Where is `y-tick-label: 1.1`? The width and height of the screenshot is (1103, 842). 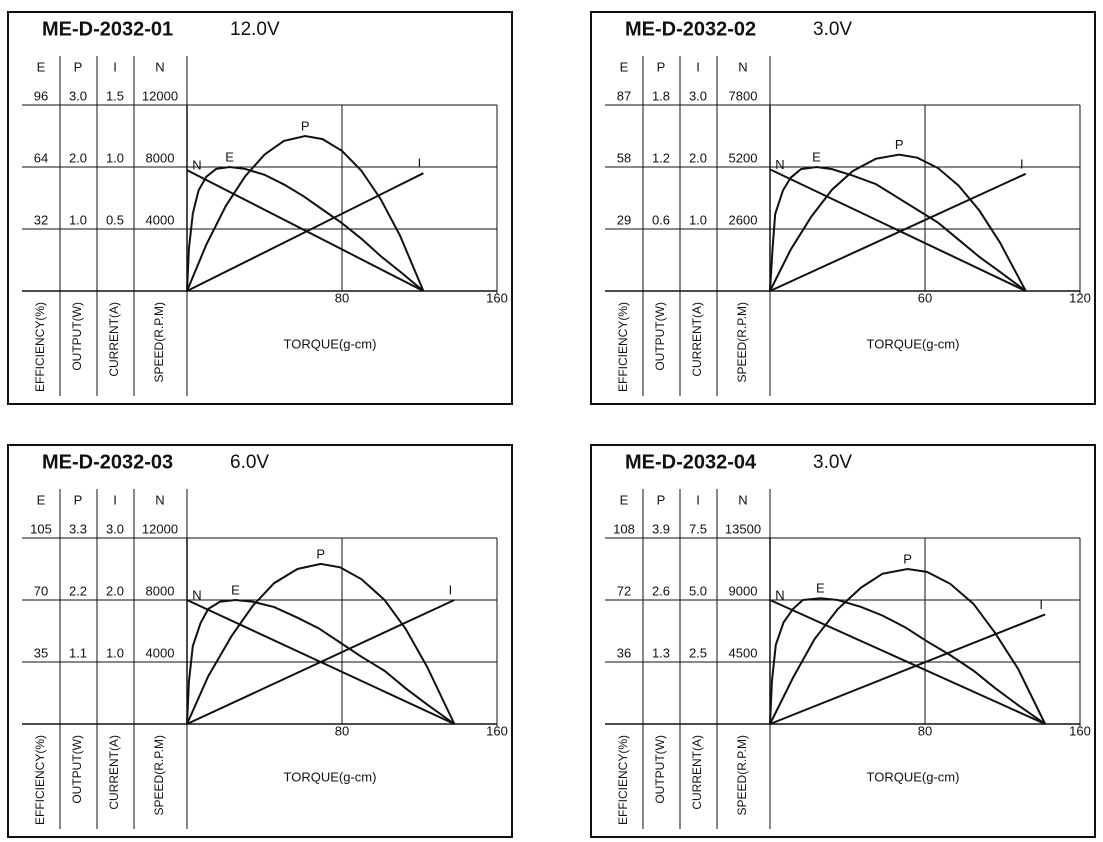
y-tick-label: 1.1 is located at coordinates (78, 652).